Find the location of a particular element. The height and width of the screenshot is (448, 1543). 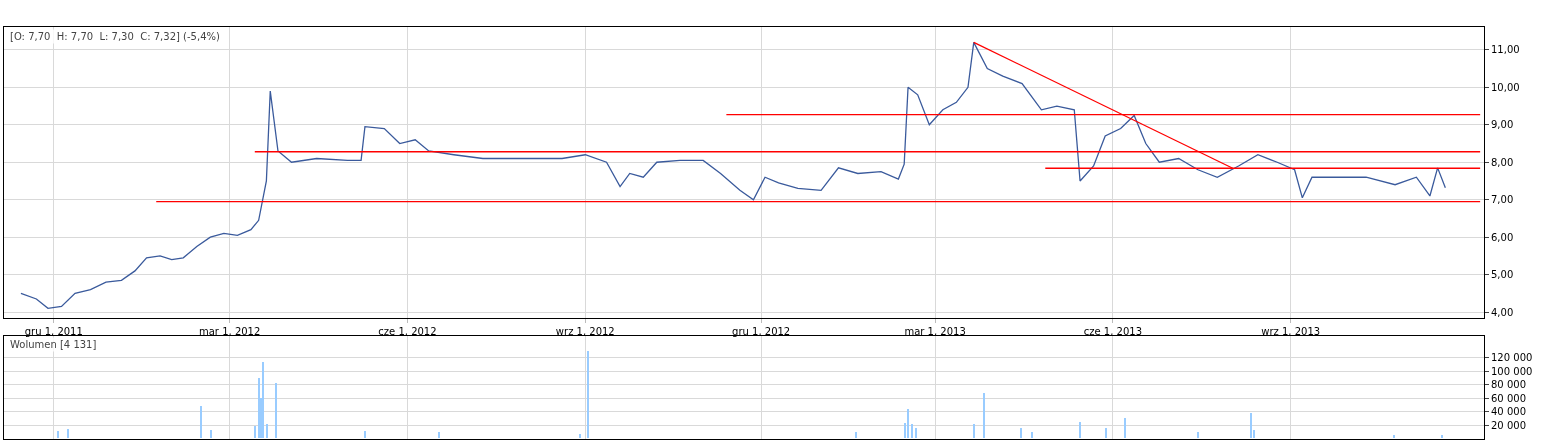

chart-title: [O: 7,70 H: 7,70 L: 7,30 C: 7,32] (-5,4%) is located at coordinates (115, 36).